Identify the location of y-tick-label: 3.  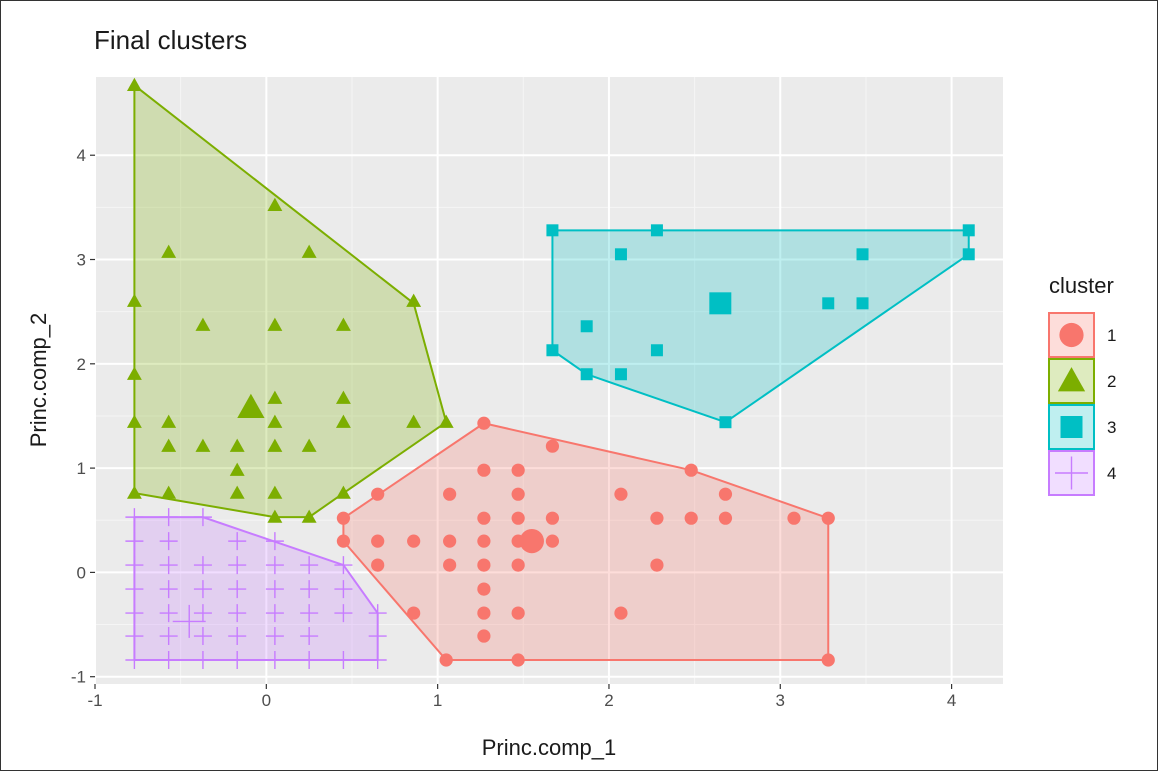
(81, 260).